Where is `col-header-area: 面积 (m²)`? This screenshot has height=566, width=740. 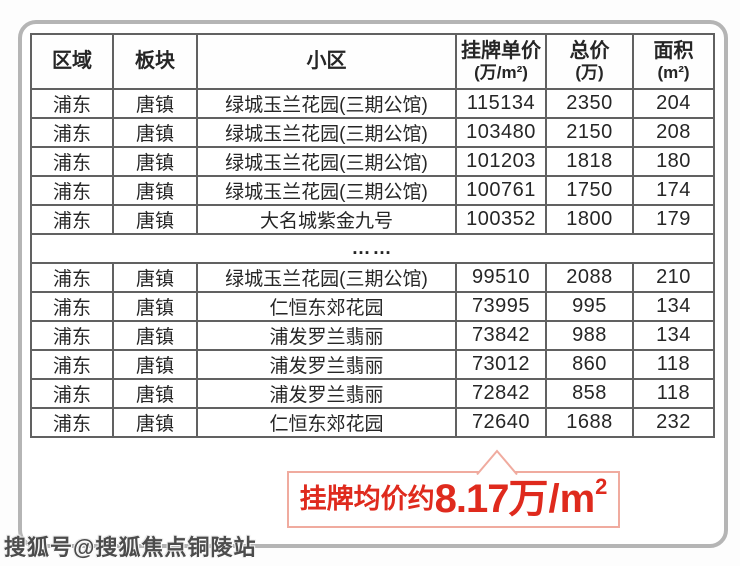 col-header-area: 面积 (m²) is located at coordinates (673, 61).